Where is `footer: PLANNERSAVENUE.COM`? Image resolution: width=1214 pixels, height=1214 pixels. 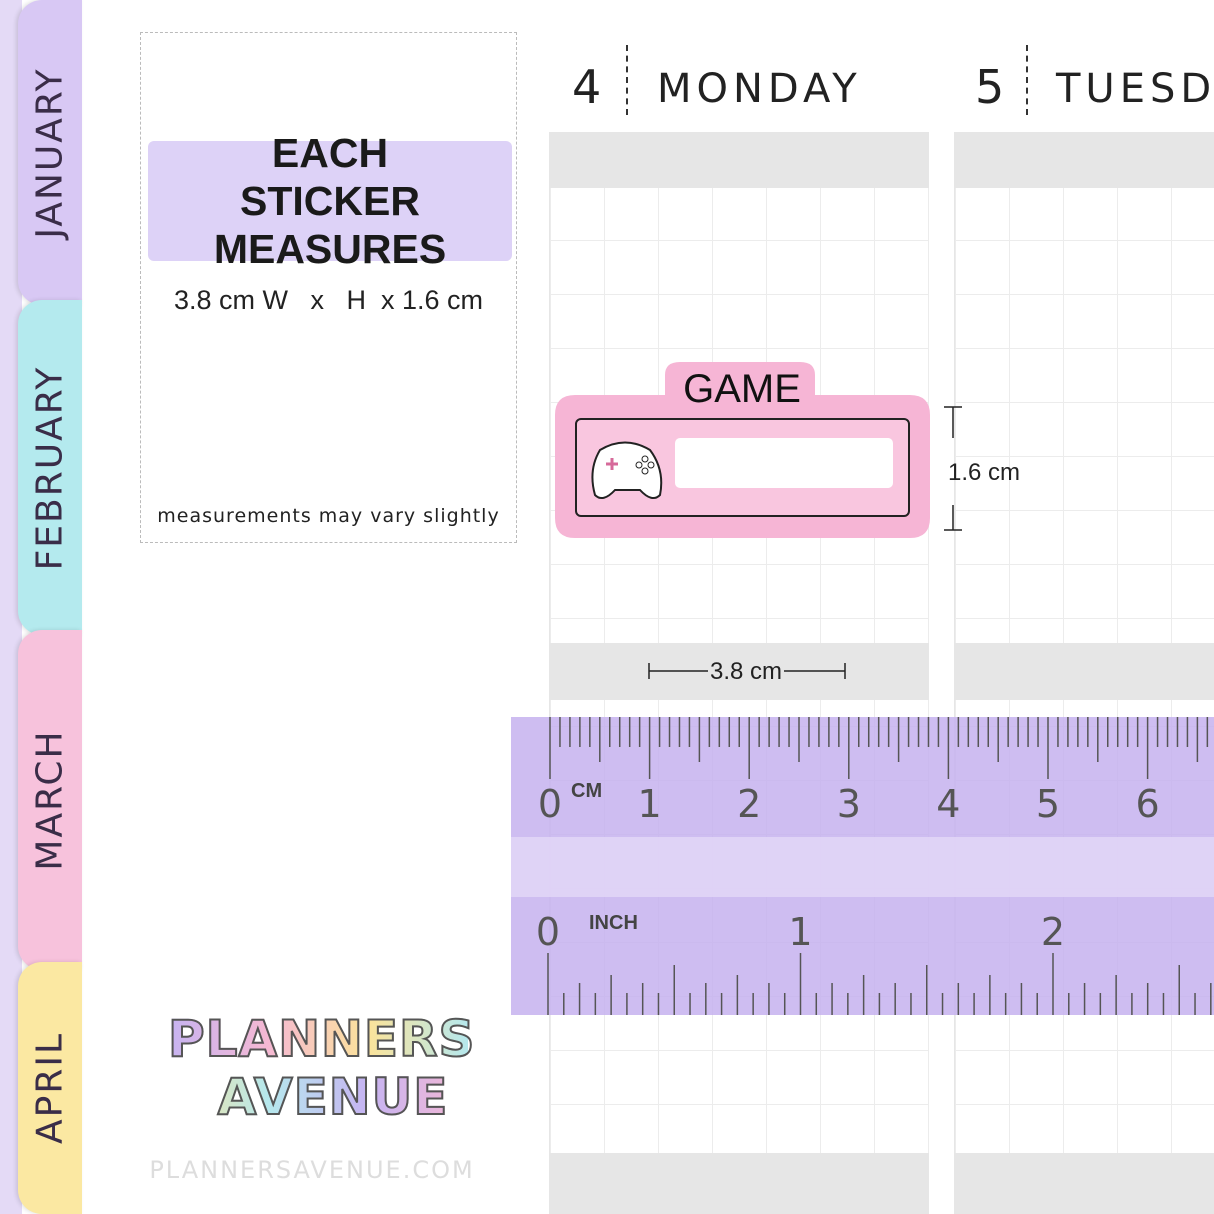
footer: PLANNERSAVENUE.COM is located at coordinates (312, 1170).